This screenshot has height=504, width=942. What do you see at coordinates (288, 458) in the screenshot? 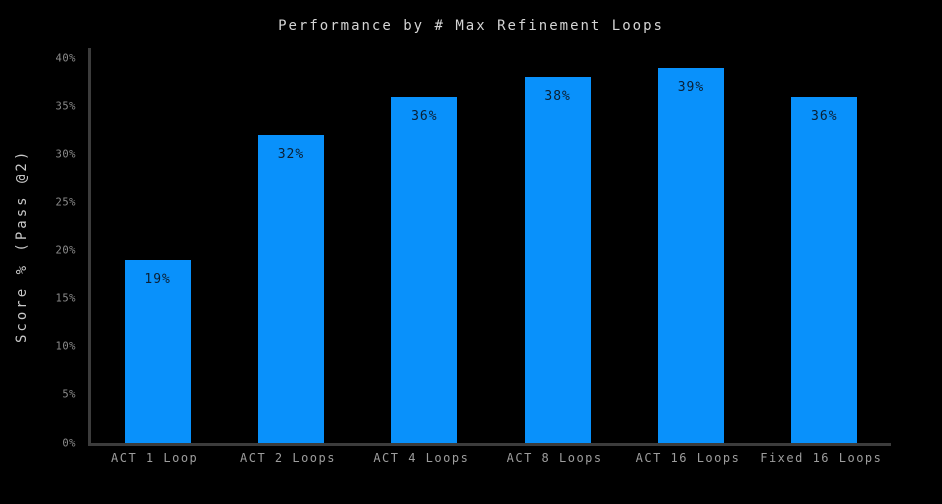
I see `x-tick-label: ACT 2 Loops` at bounding box center [288, 458].